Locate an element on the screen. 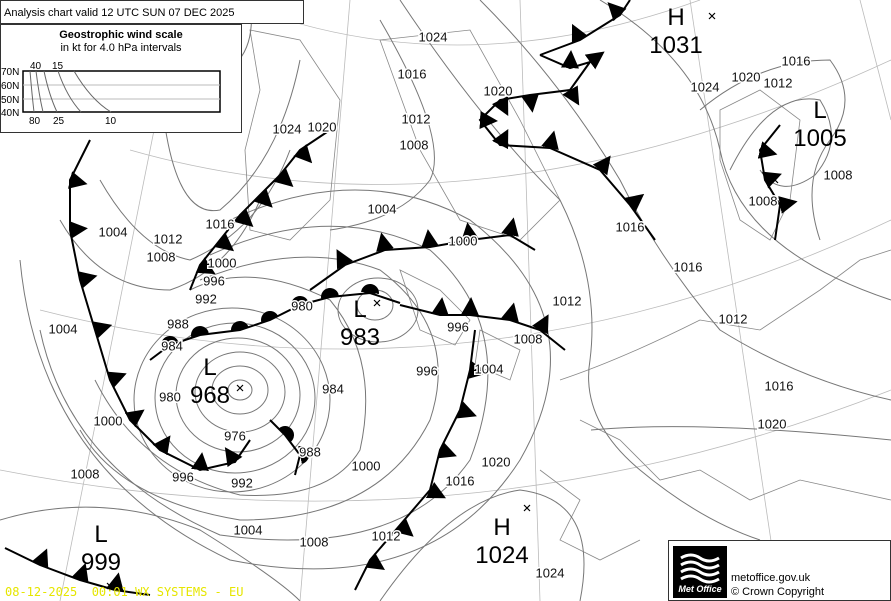 Image resolution: width=891 pixels, height=601 pixels. waves-icon is located at coordinates (700, 568).